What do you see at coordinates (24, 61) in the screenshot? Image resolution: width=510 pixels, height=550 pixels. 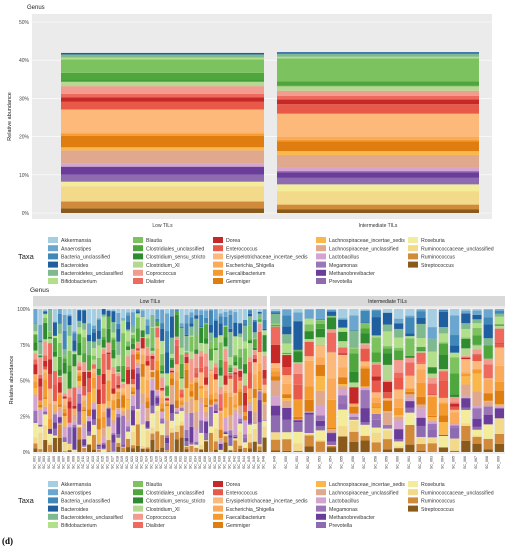 I see `chart1-ytick: 40%` at bounding box center [24, 61].